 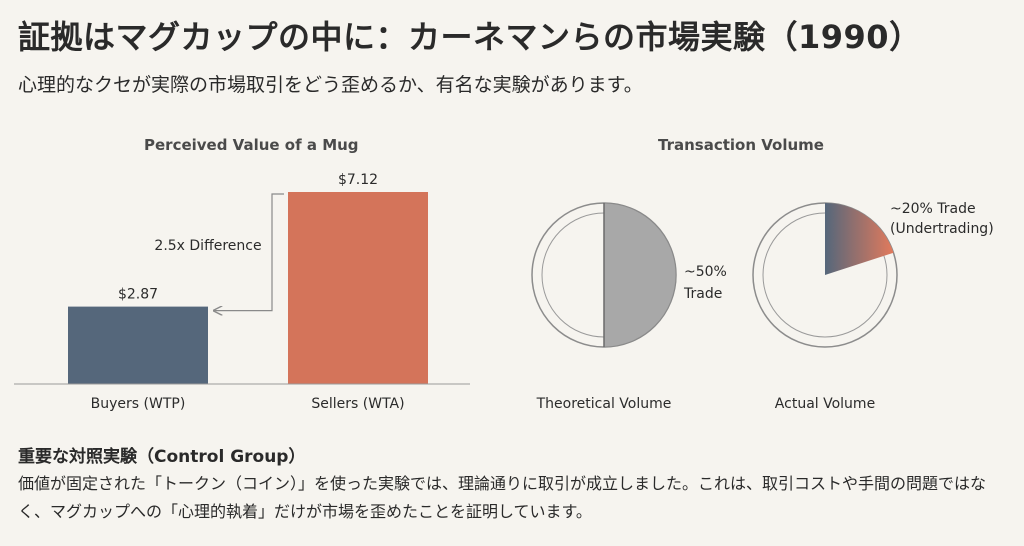 I want to click on pie-label-0: Theoretical Volume, so click(x=604, y=404).